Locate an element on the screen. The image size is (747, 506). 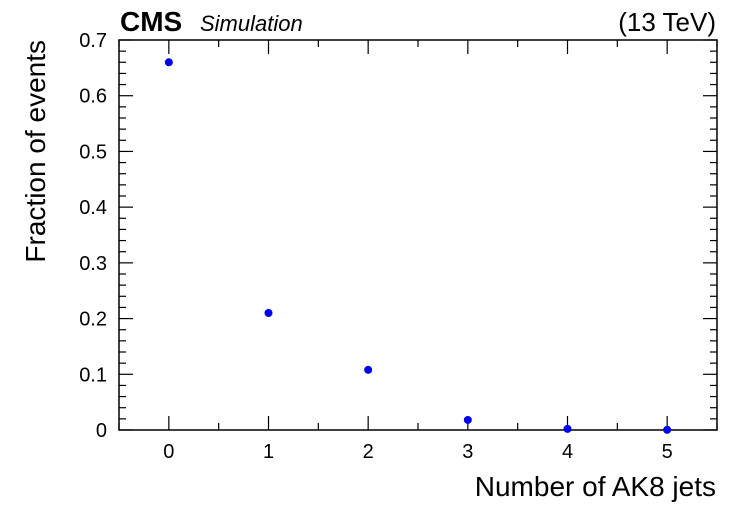
y-tick-label: 0.6 is located at coordinates (93, 97).